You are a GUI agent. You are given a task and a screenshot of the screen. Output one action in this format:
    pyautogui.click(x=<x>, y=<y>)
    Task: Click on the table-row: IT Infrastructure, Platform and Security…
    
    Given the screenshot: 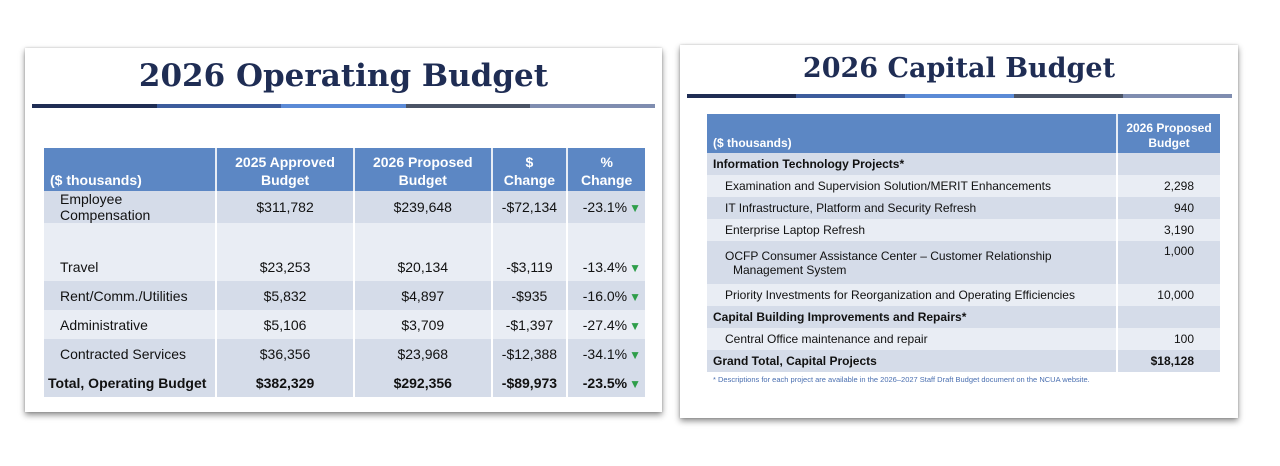 What is the action you would take?
    pyautogui.click(x=963, y=208)
    